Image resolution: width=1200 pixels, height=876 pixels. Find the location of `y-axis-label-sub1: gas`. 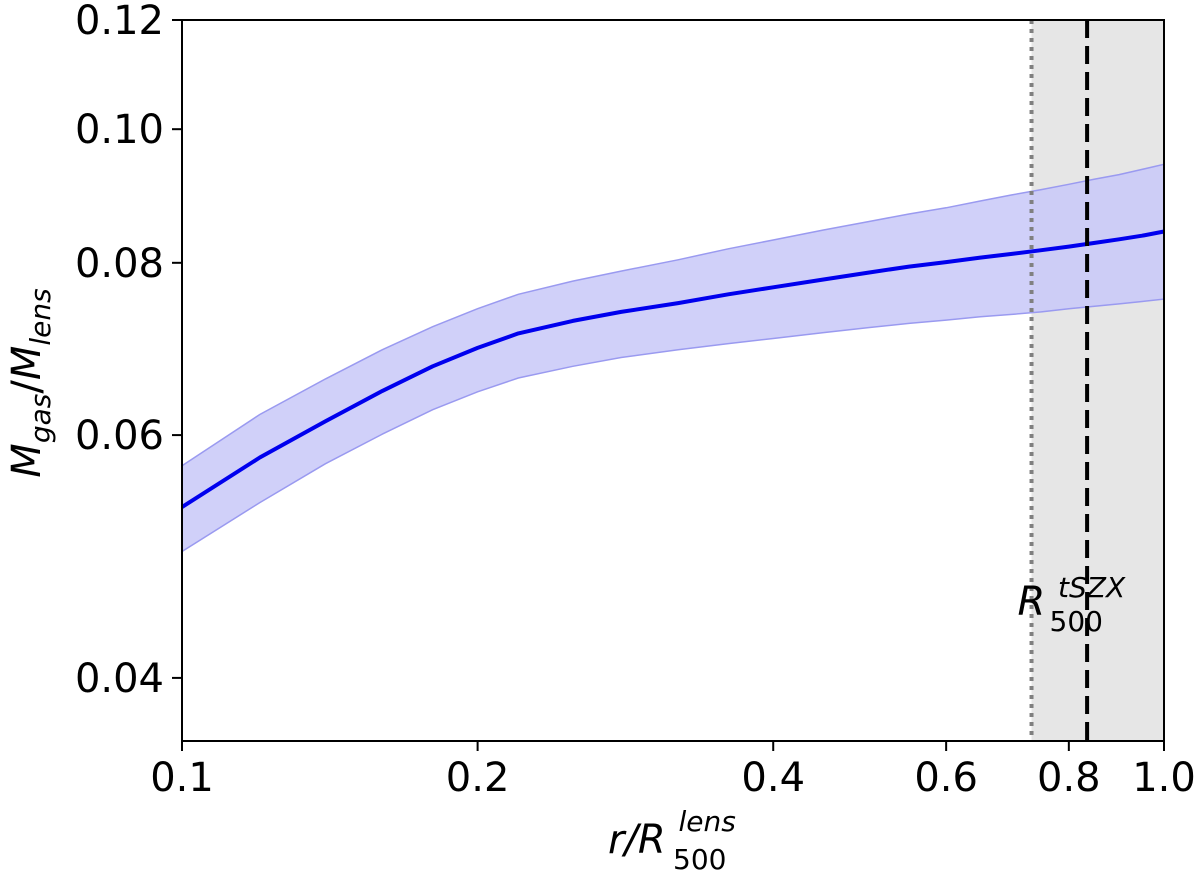

y-axis-label-sub1: gas is located at coordinates (40, 419).